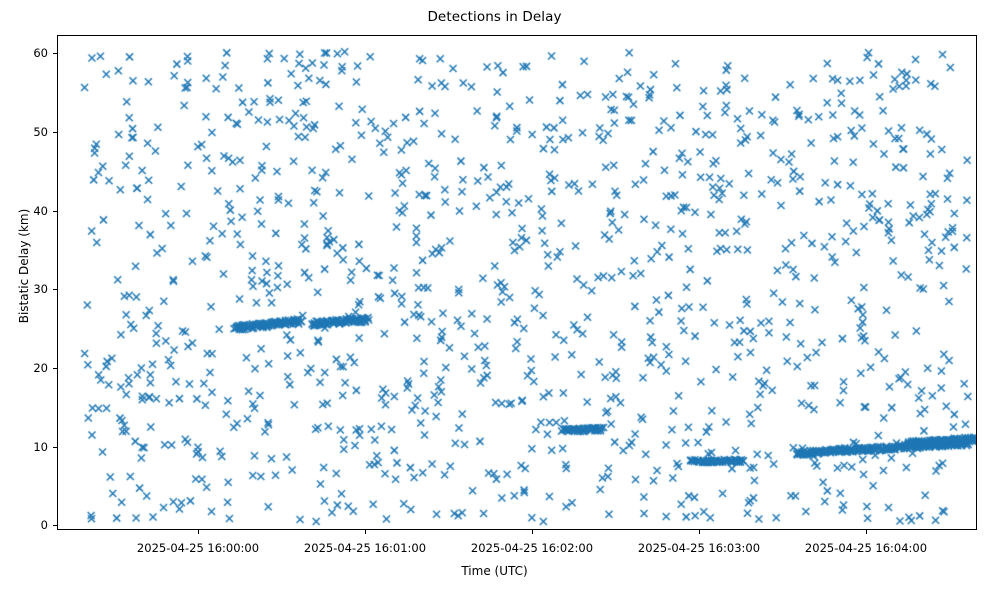 The height and width of the screenshot is (590, 989). Describe the element at coordinates (24, 266) in the screenshot. I see `y-axis-label: Bistatic Delay (km)` at that location.